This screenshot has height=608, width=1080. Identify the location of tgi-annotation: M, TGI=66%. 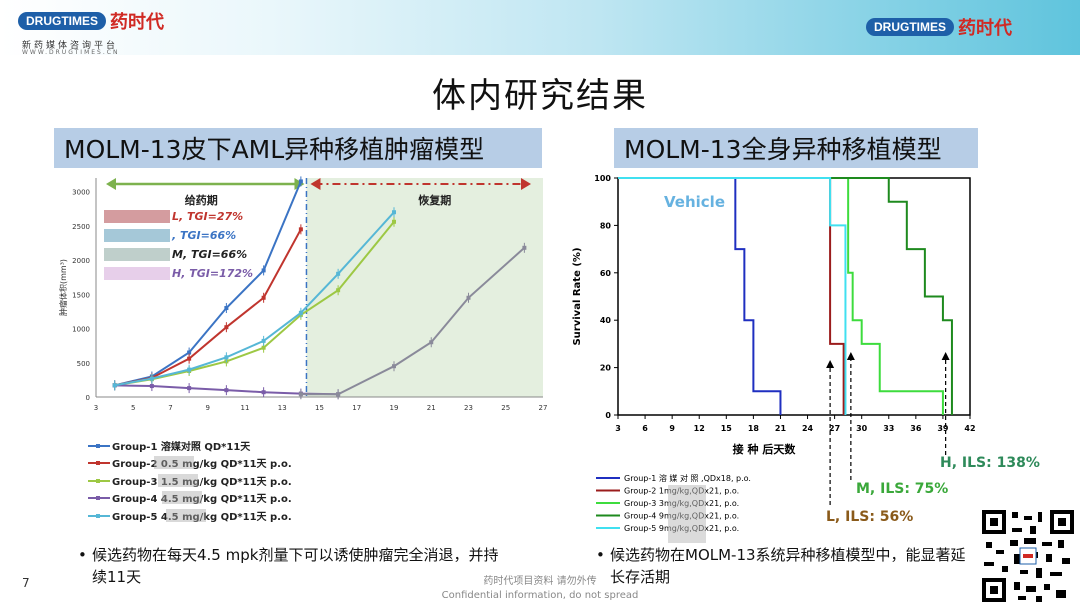
(209, 254).